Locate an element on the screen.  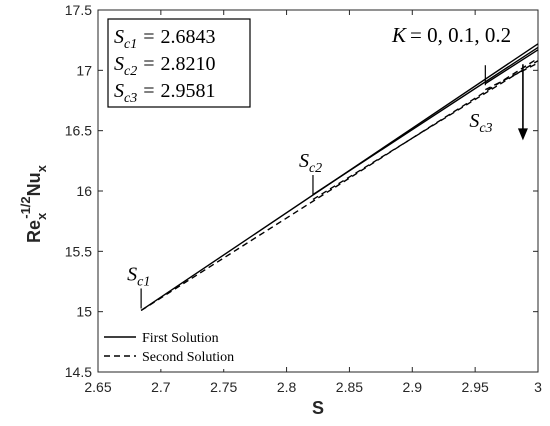
critical-label-c2: Sc2 is located at coordinates (310, 163).